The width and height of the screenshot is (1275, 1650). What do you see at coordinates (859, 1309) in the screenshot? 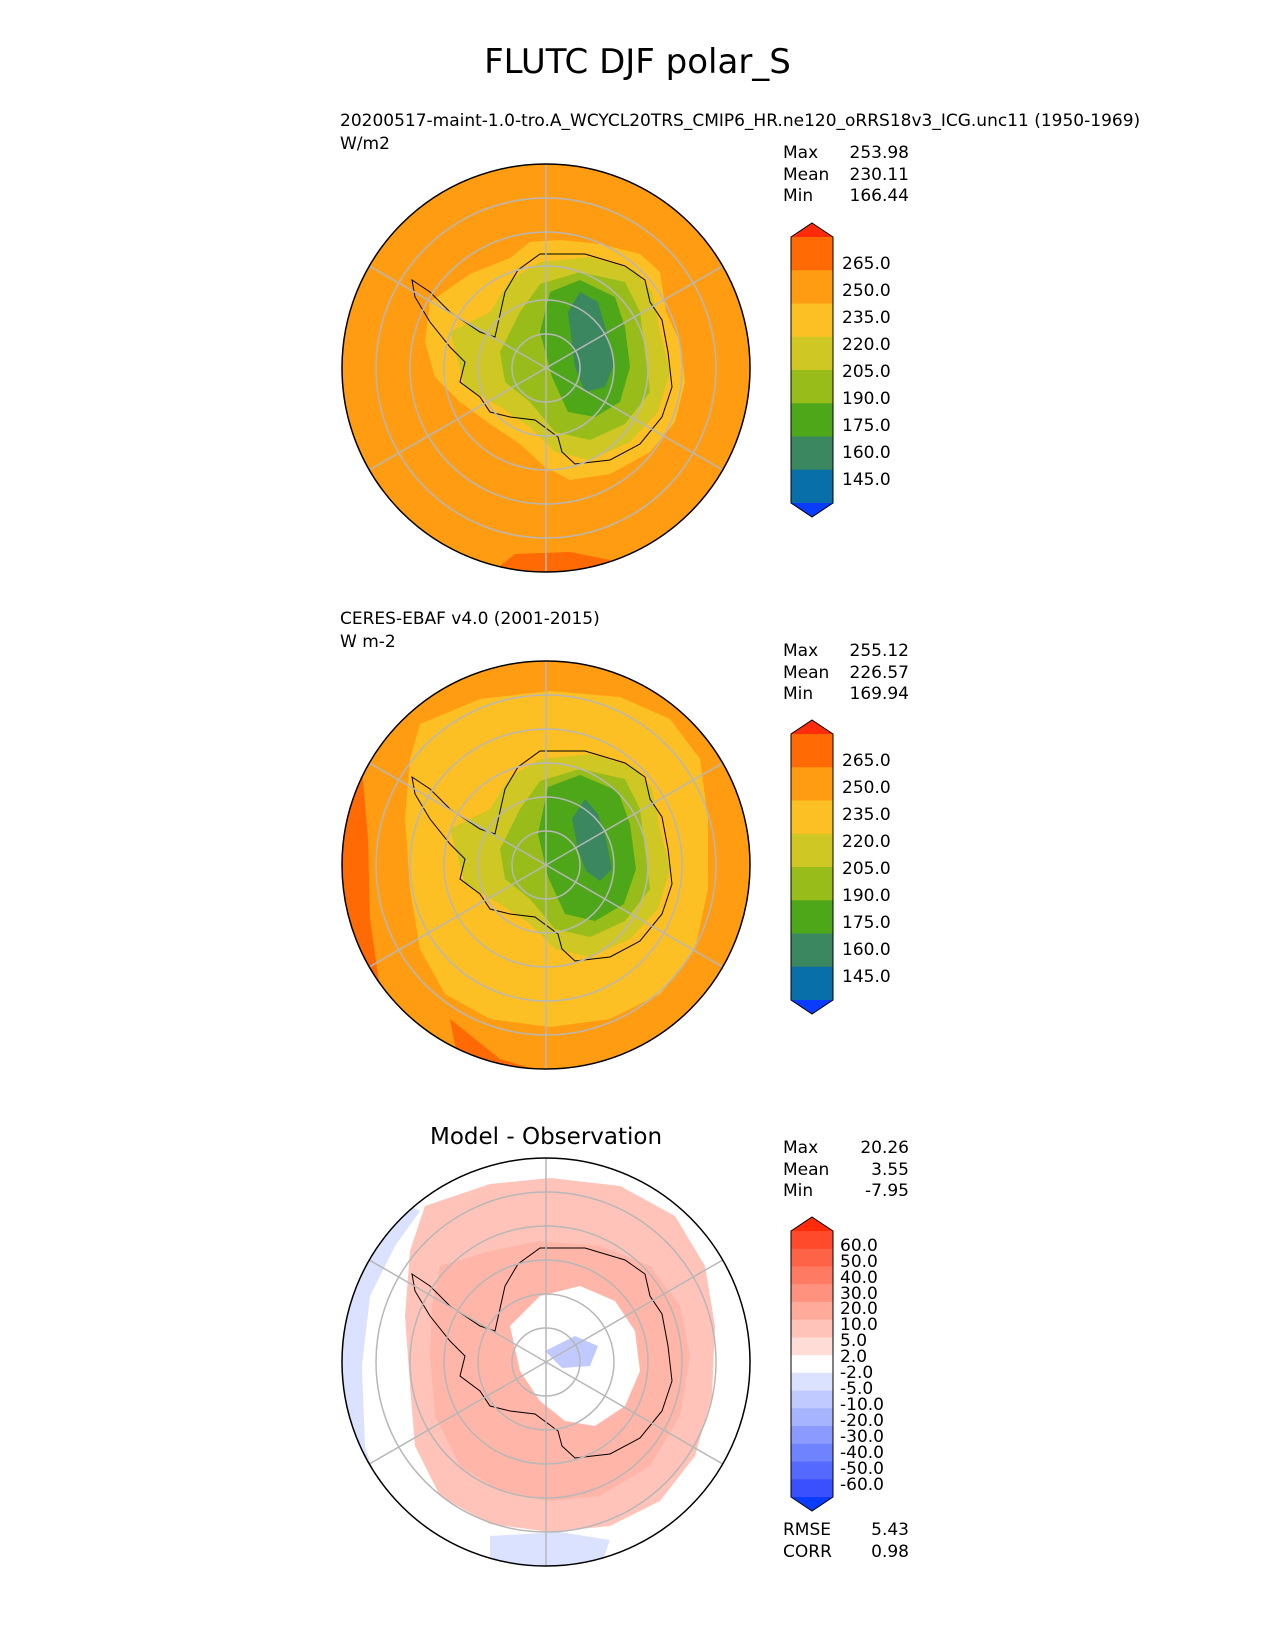
I see `colorbar-tick-label: 20.0` at bounding box center [859, 1309].